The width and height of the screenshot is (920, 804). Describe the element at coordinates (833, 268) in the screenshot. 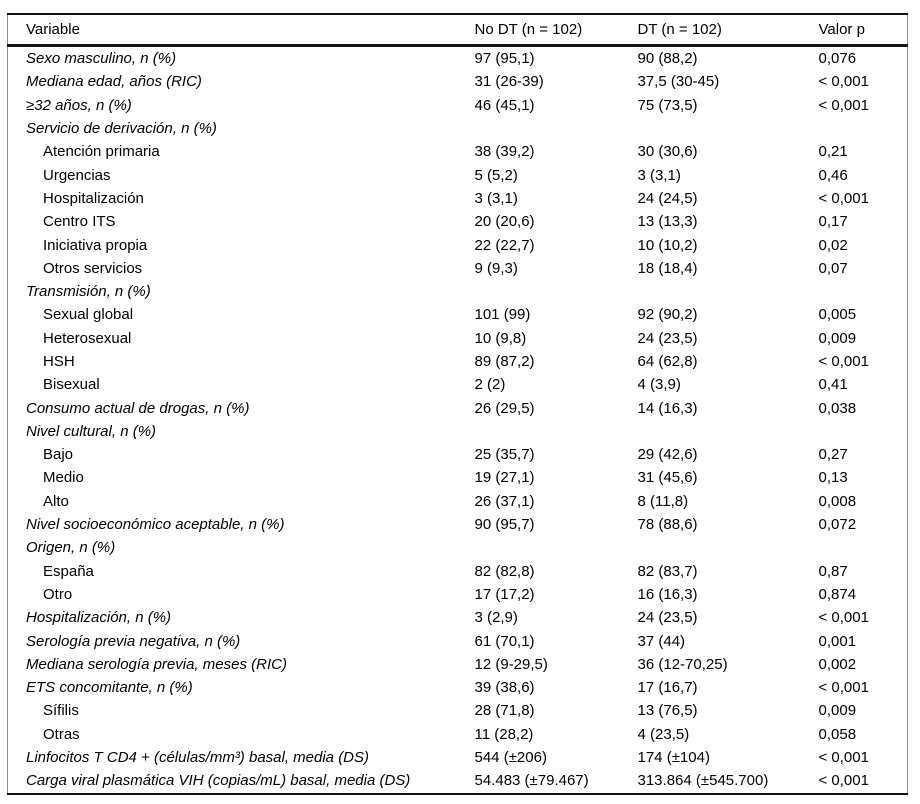

I see `row-p-value: 0,07` at that location.